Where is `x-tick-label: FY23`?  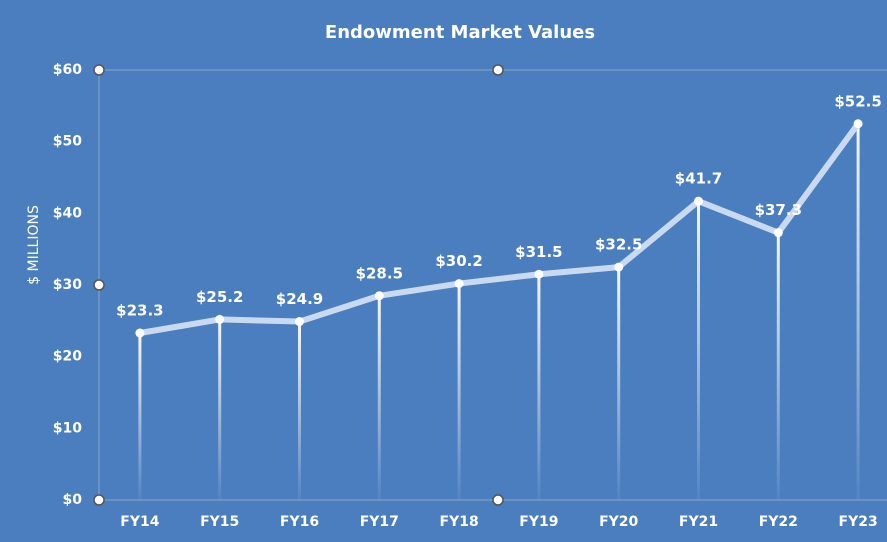
x-tick-label: FY23 is located at coordinates (858, 522).